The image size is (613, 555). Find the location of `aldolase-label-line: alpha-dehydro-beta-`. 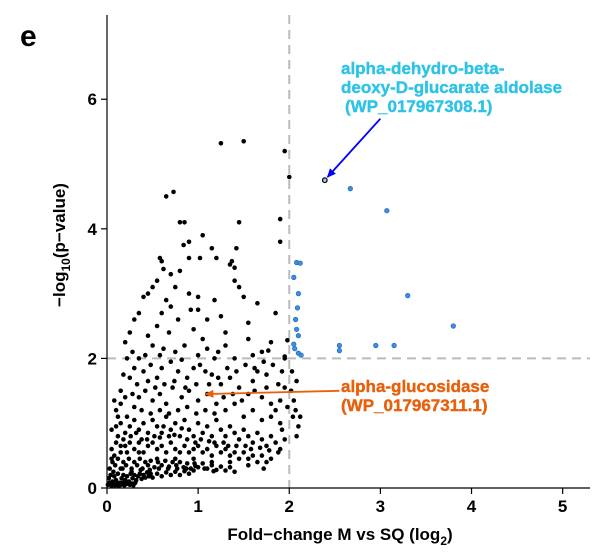

aldolase-label-line: alpha-dehydro-beta- is located at coordinates (422, 68).